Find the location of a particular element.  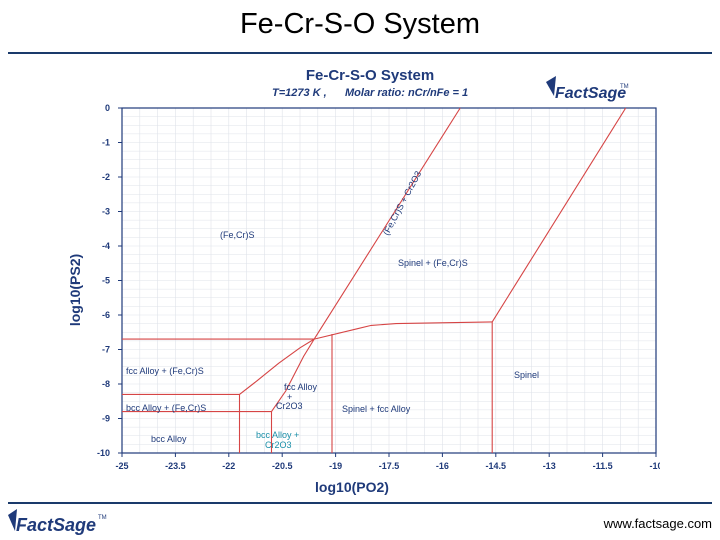

slide-title: Fe-Cr-S-O System is located at coordinates (360, 24).